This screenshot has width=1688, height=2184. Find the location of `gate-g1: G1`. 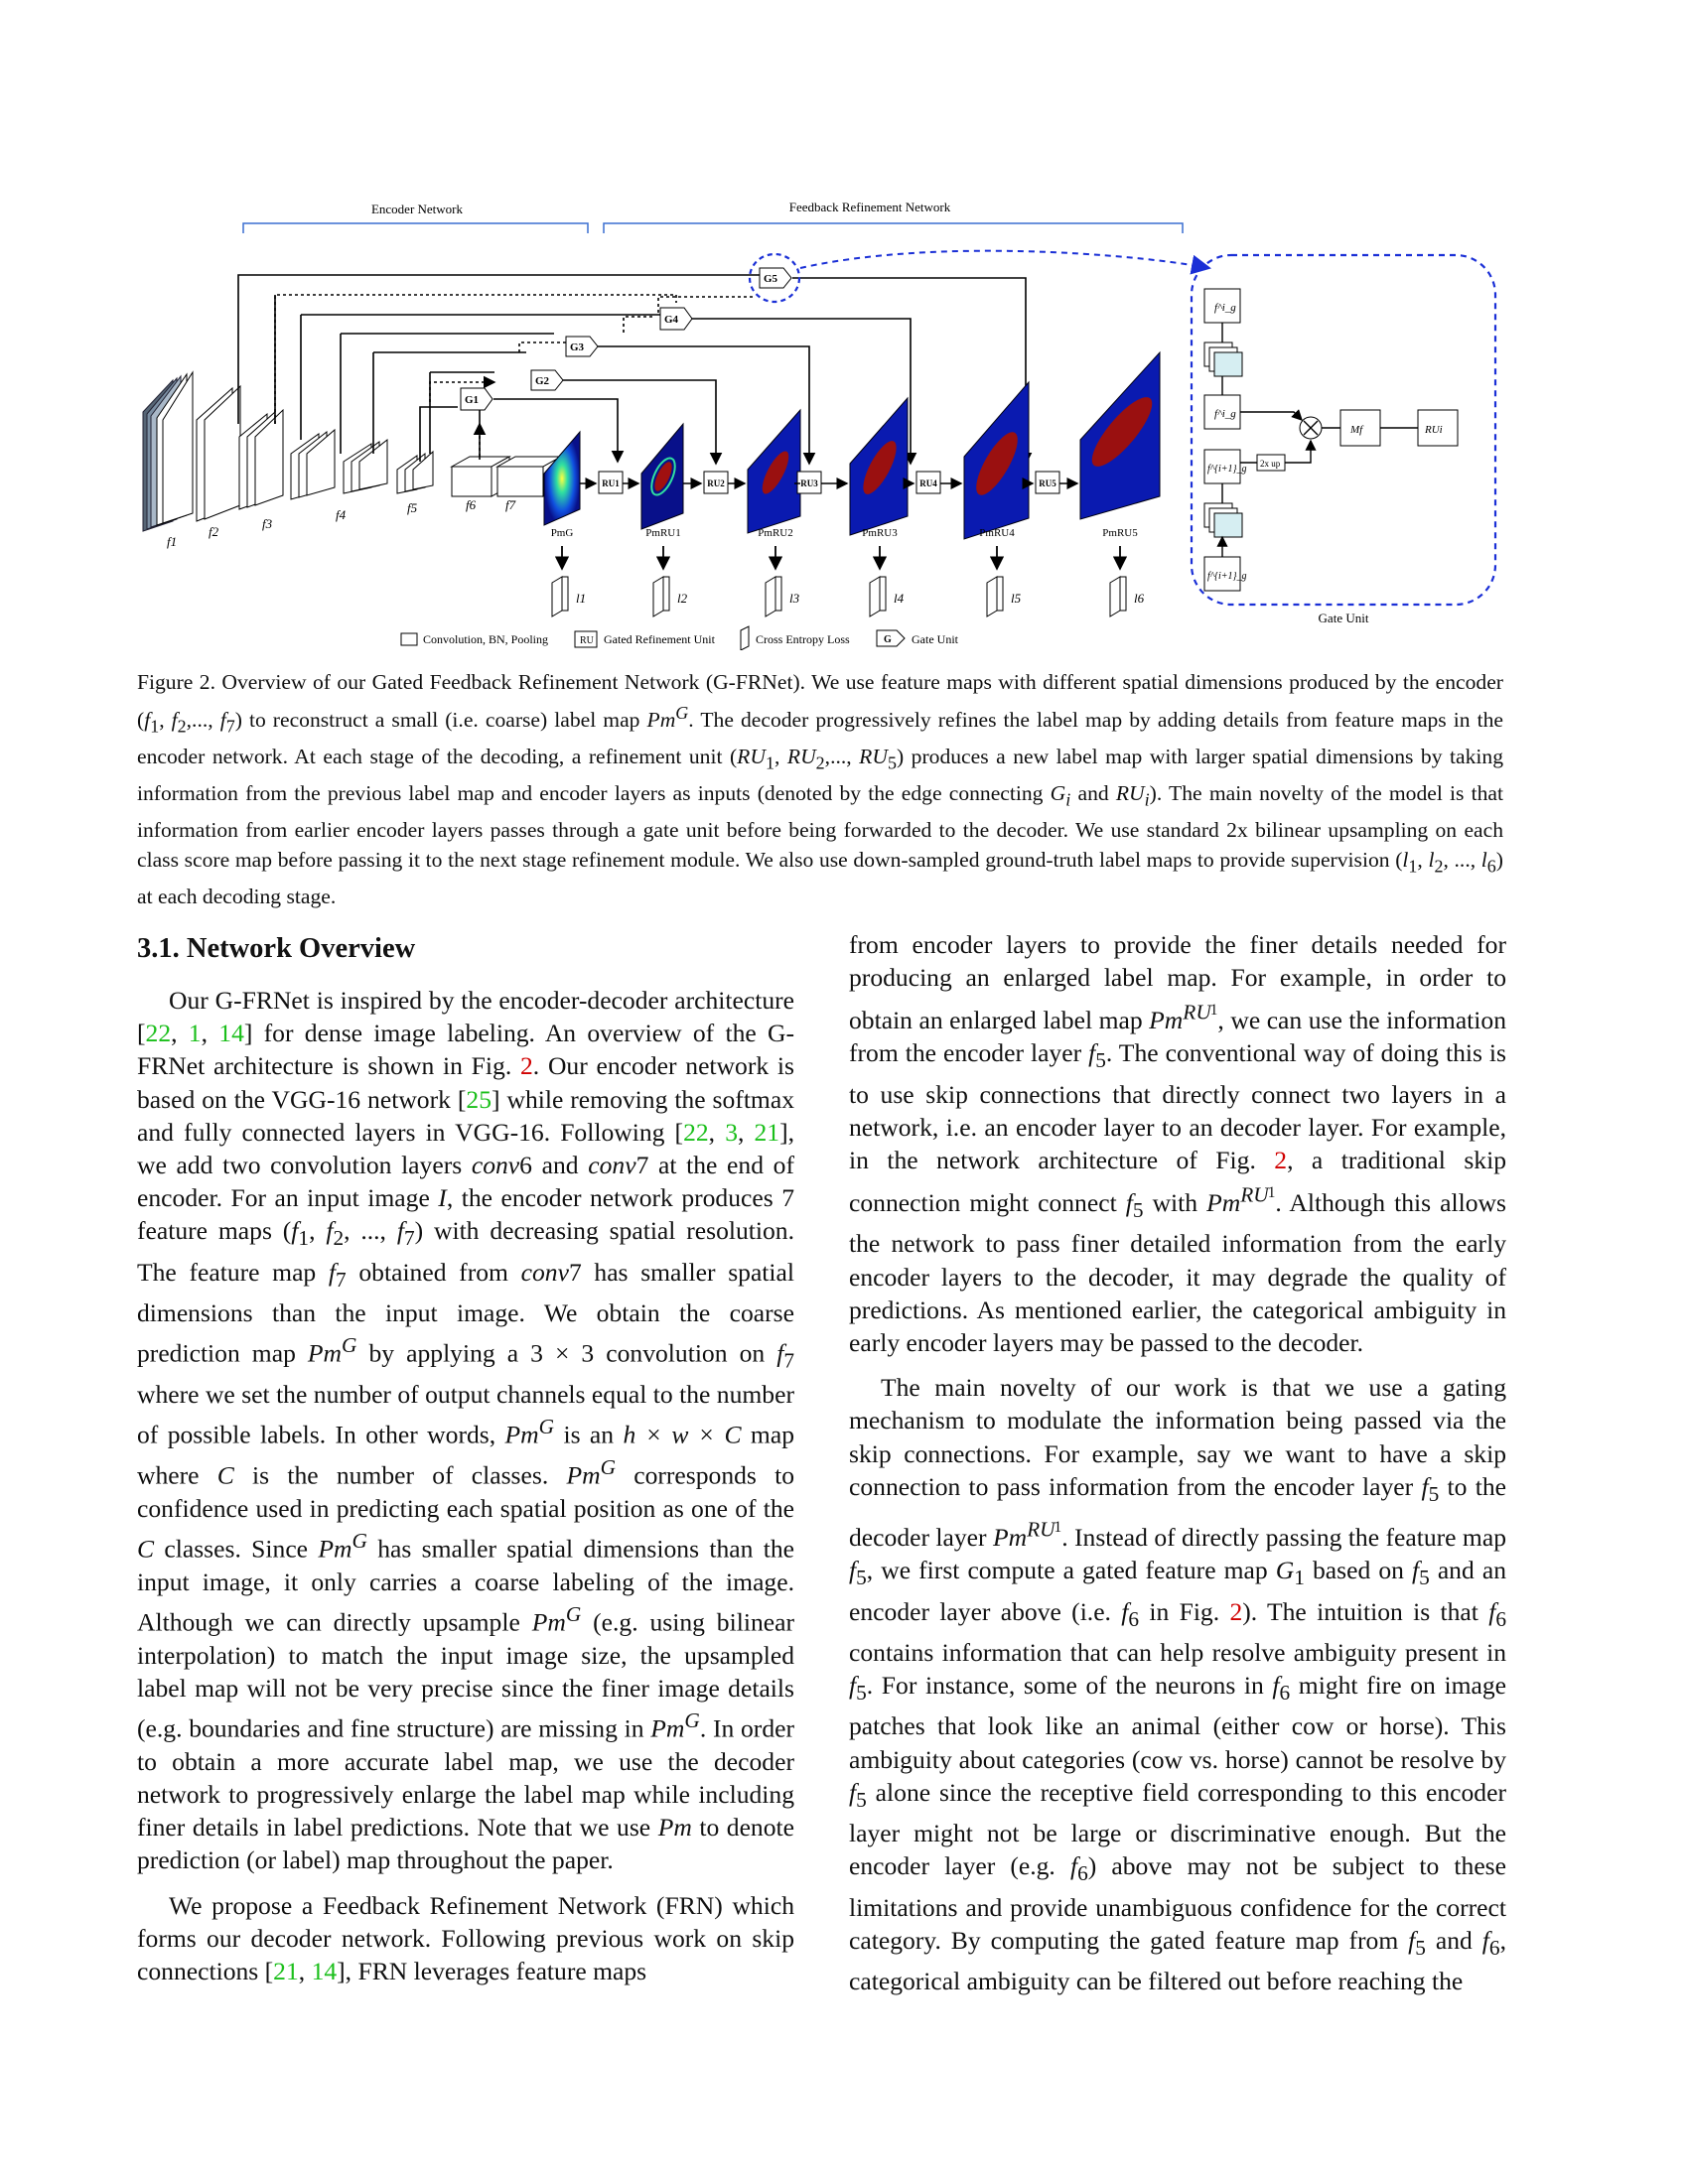

gate-g1: G1 is located at coordinates (476, 399).